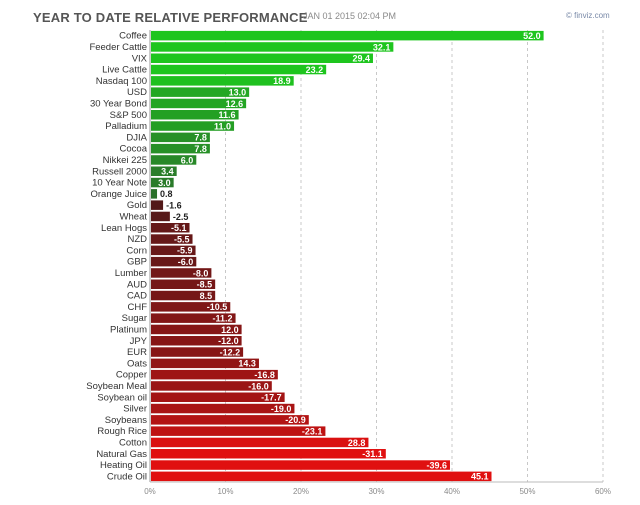 The image size is (640, 505). Describe the element at coordinates (126, 126) in the screenshot. I see `category-label: Palladium` at that location.